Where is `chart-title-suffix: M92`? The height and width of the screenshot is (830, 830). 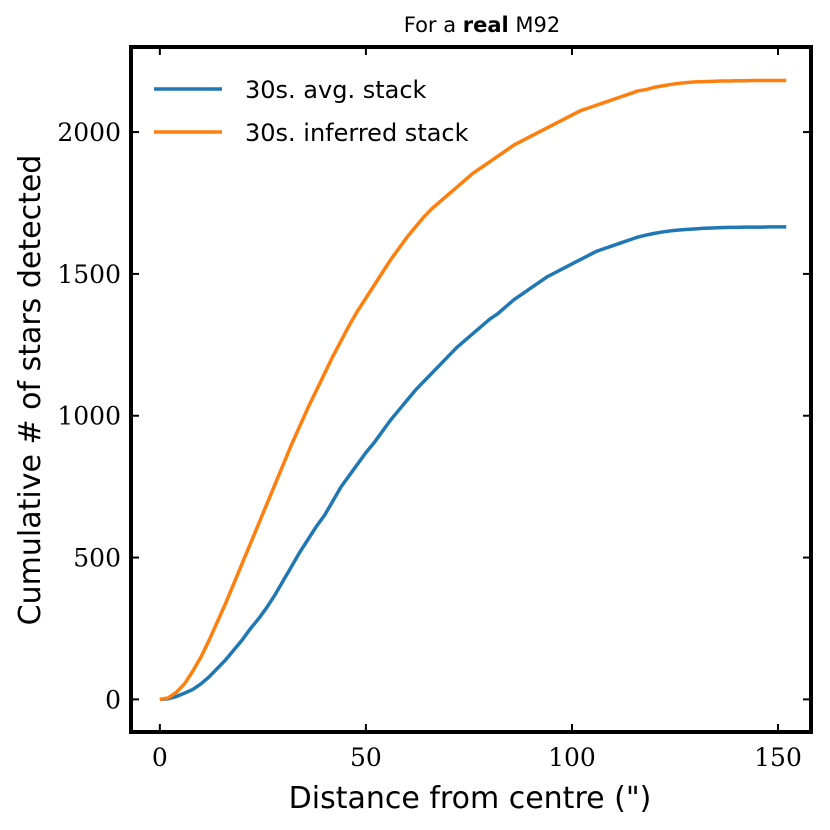 chart-title-suffix: M92 is located at coordinates (535, 25).